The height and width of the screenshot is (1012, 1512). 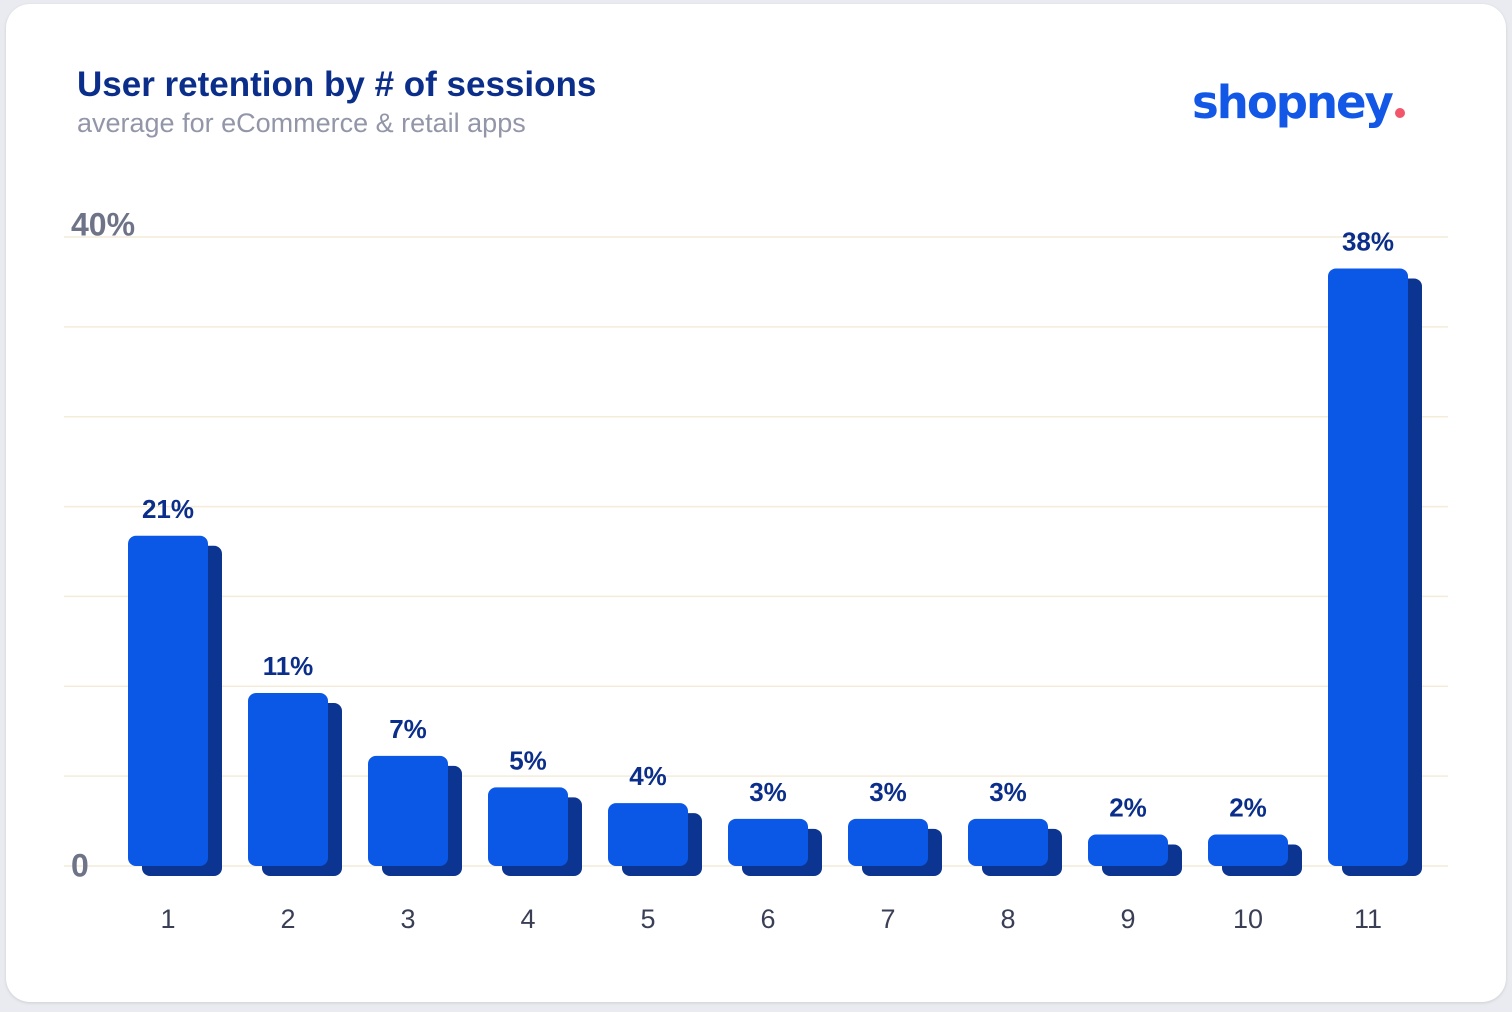 What do you see at coordinates (648, 776) in the screenshot?
I see `bar-value-label: 4%` at bounding box center [648, 776].